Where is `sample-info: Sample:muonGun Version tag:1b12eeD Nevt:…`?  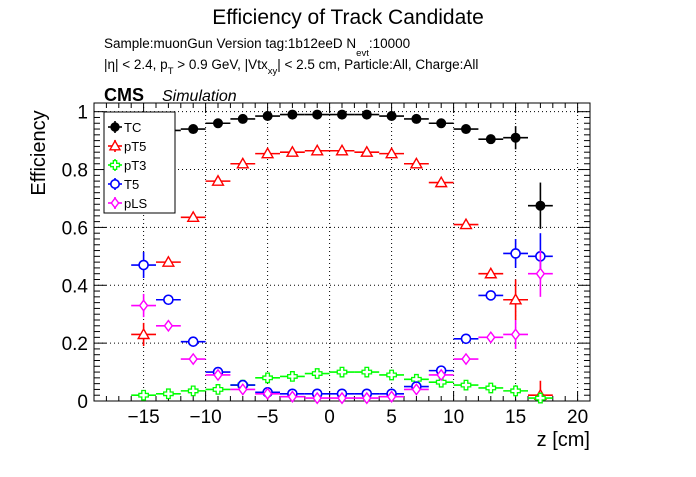 sample-info: Sample:muonGun Version tag:1b12eeD Nevt:… is located at coordinates (257, 47).